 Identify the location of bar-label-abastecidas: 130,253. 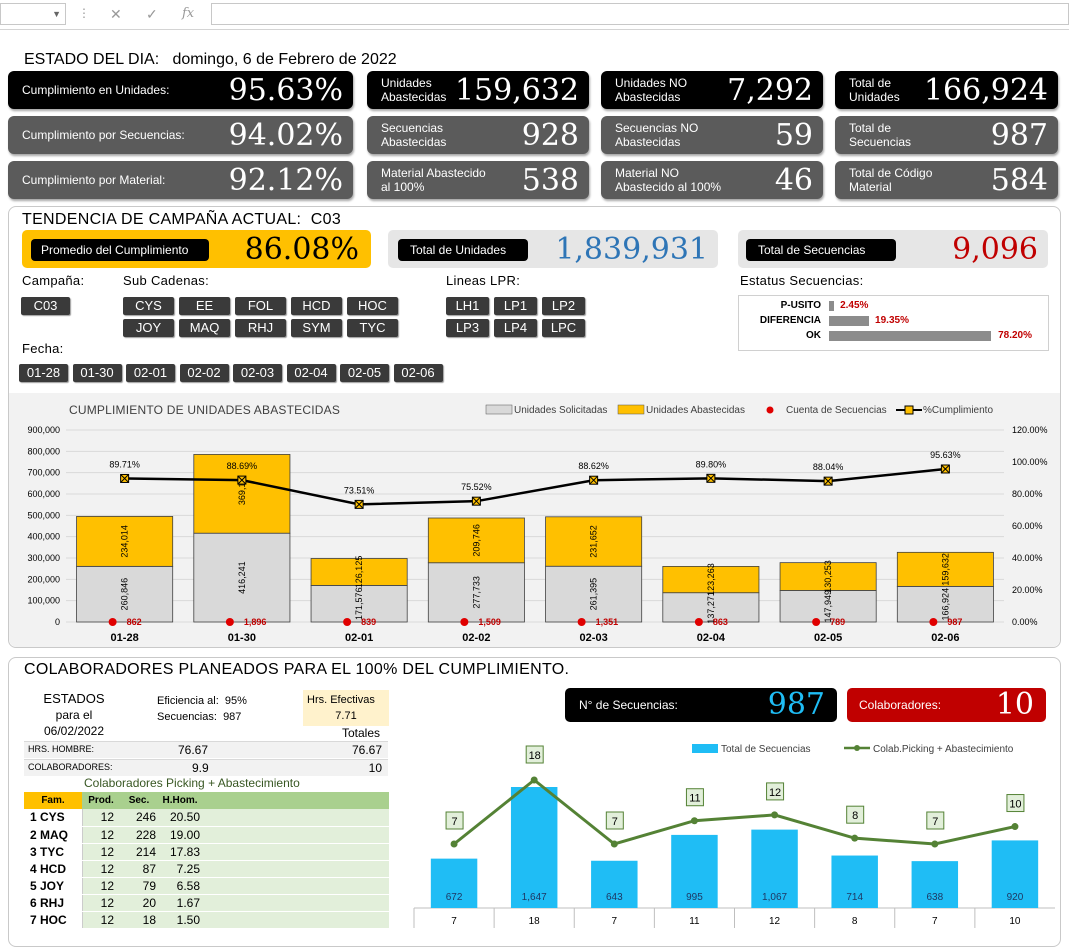
(828, 576).